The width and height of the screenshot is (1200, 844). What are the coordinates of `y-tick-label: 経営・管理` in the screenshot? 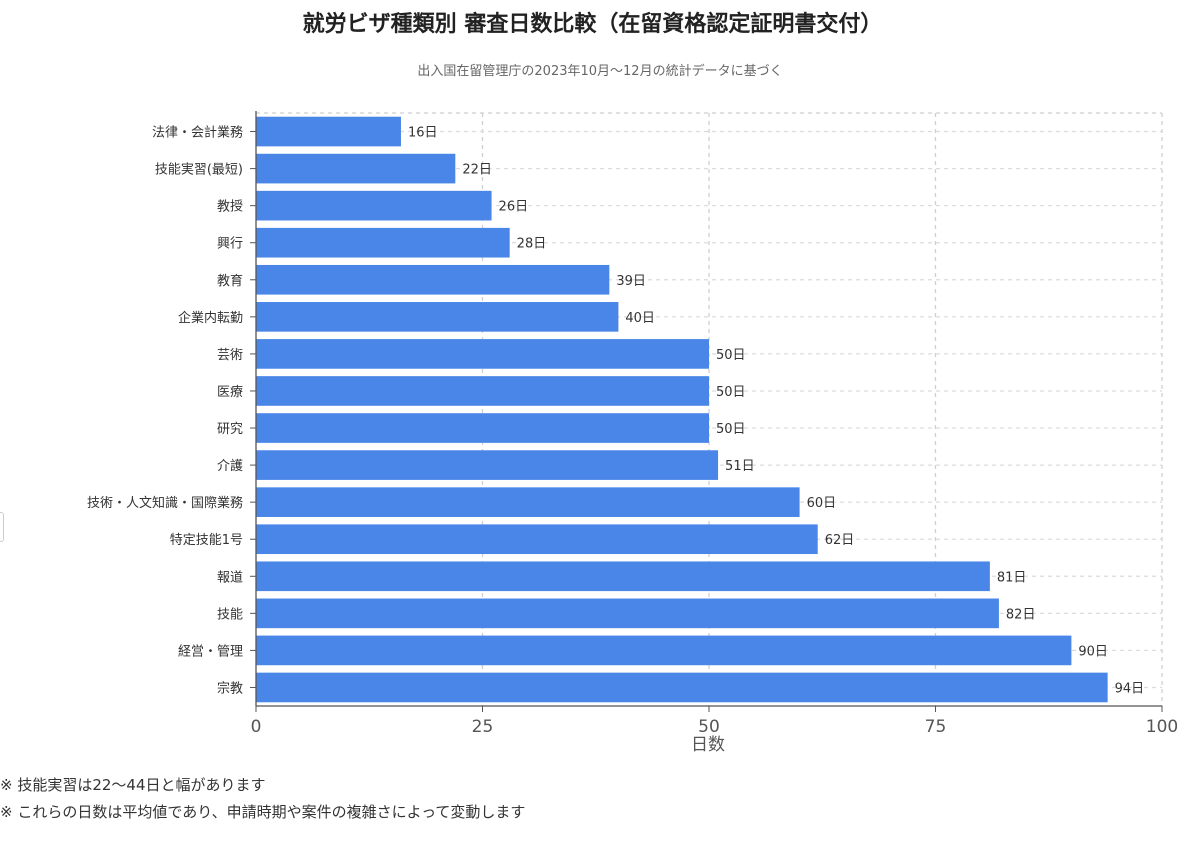 It's located at (210, 651).